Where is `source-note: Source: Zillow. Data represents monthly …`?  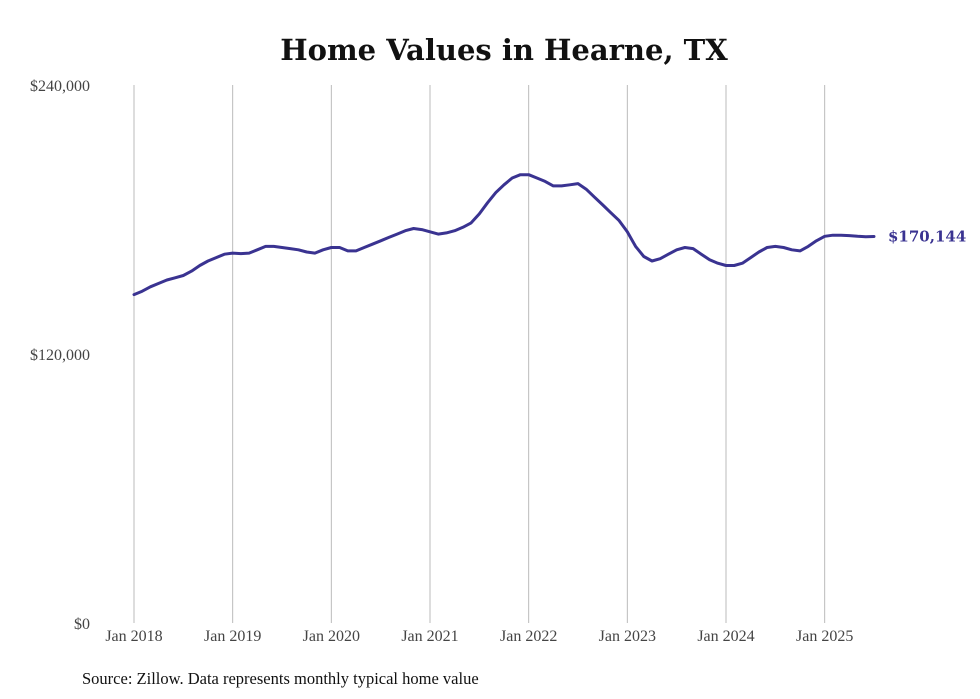
source-note: Source: Zillow. Data represents monthly … is located at coordinates (280, 678).